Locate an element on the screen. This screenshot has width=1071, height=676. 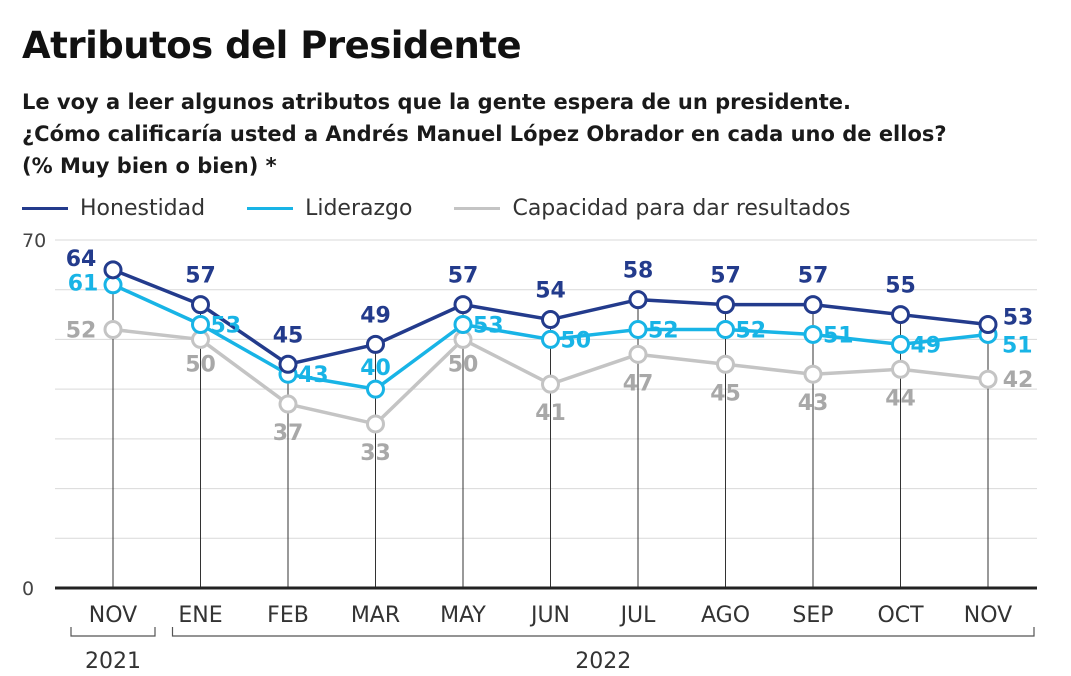
data-label-capacidad: 37 is located at coordinates (288, 433).